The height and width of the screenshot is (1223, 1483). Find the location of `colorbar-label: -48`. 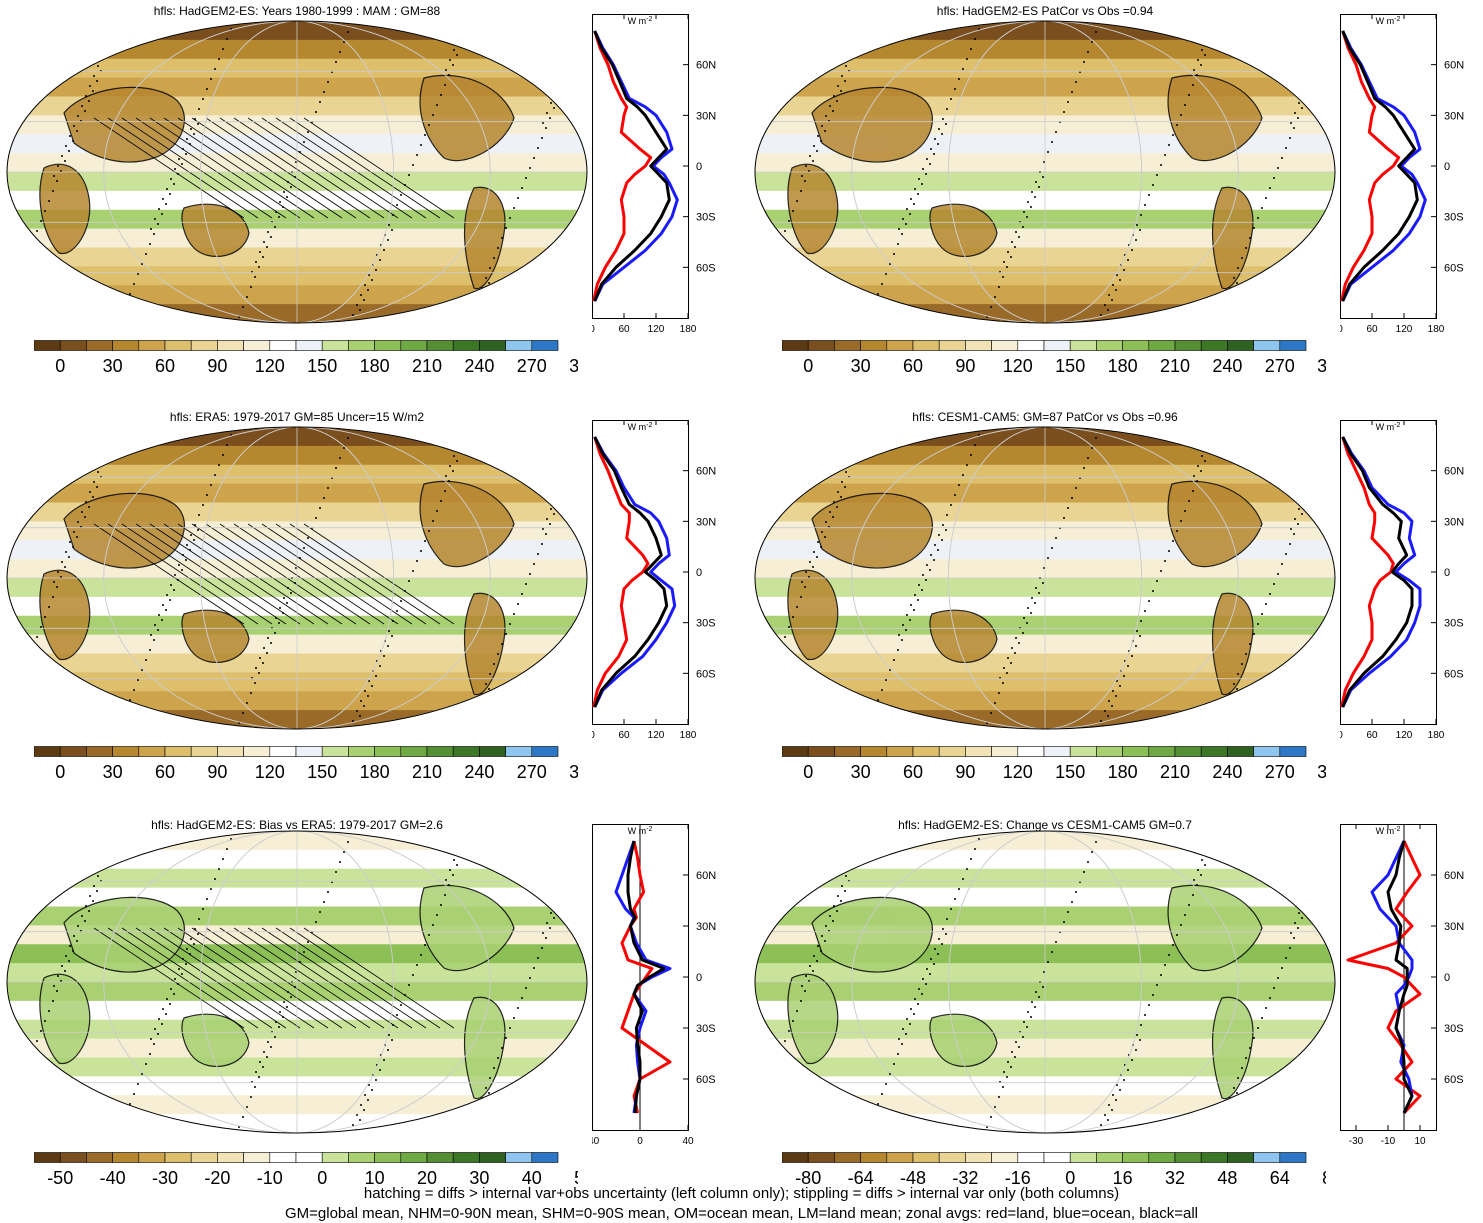

colorbar-label: -48 is located at coordinates (913, 1178).